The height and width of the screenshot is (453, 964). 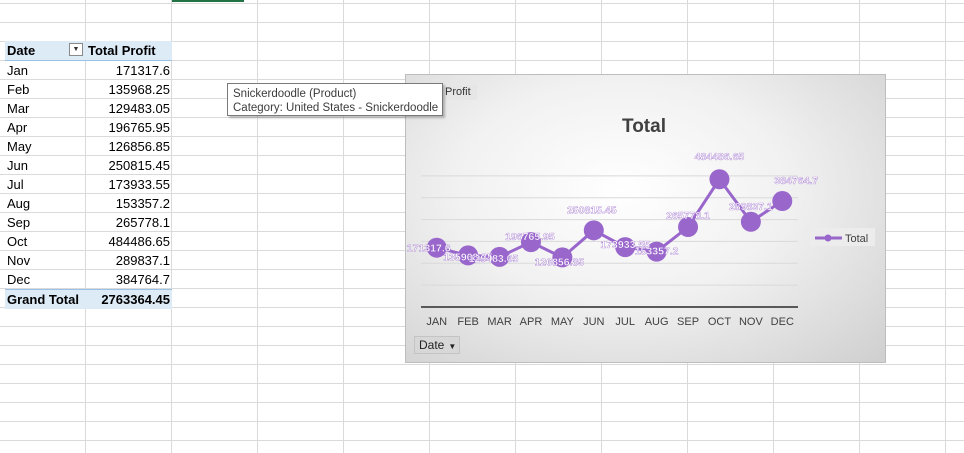 What do you see at coordinates (657, 322) in the screenshot?
I see `x-tick-label: AUG` at bounding box center [657, 322].